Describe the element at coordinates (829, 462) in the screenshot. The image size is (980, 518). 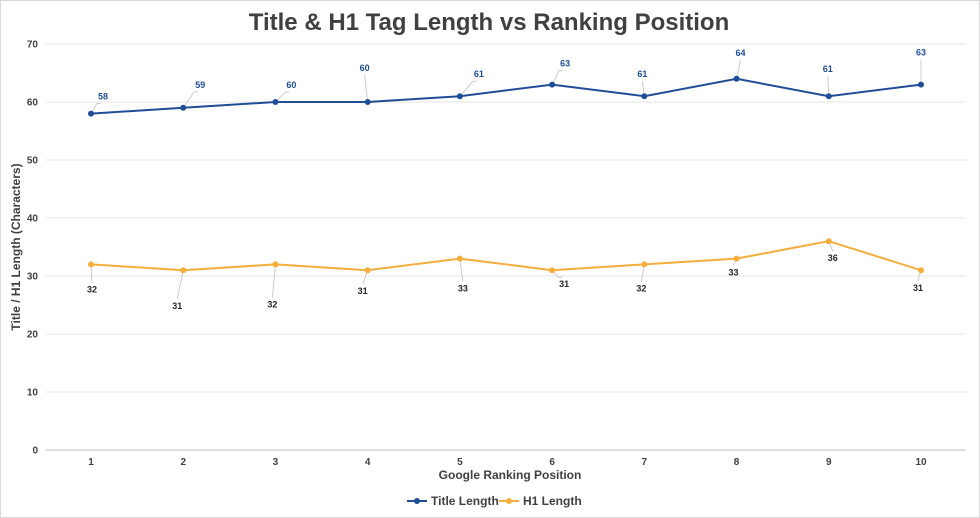
I see `x-tick-label: 9` at that location.